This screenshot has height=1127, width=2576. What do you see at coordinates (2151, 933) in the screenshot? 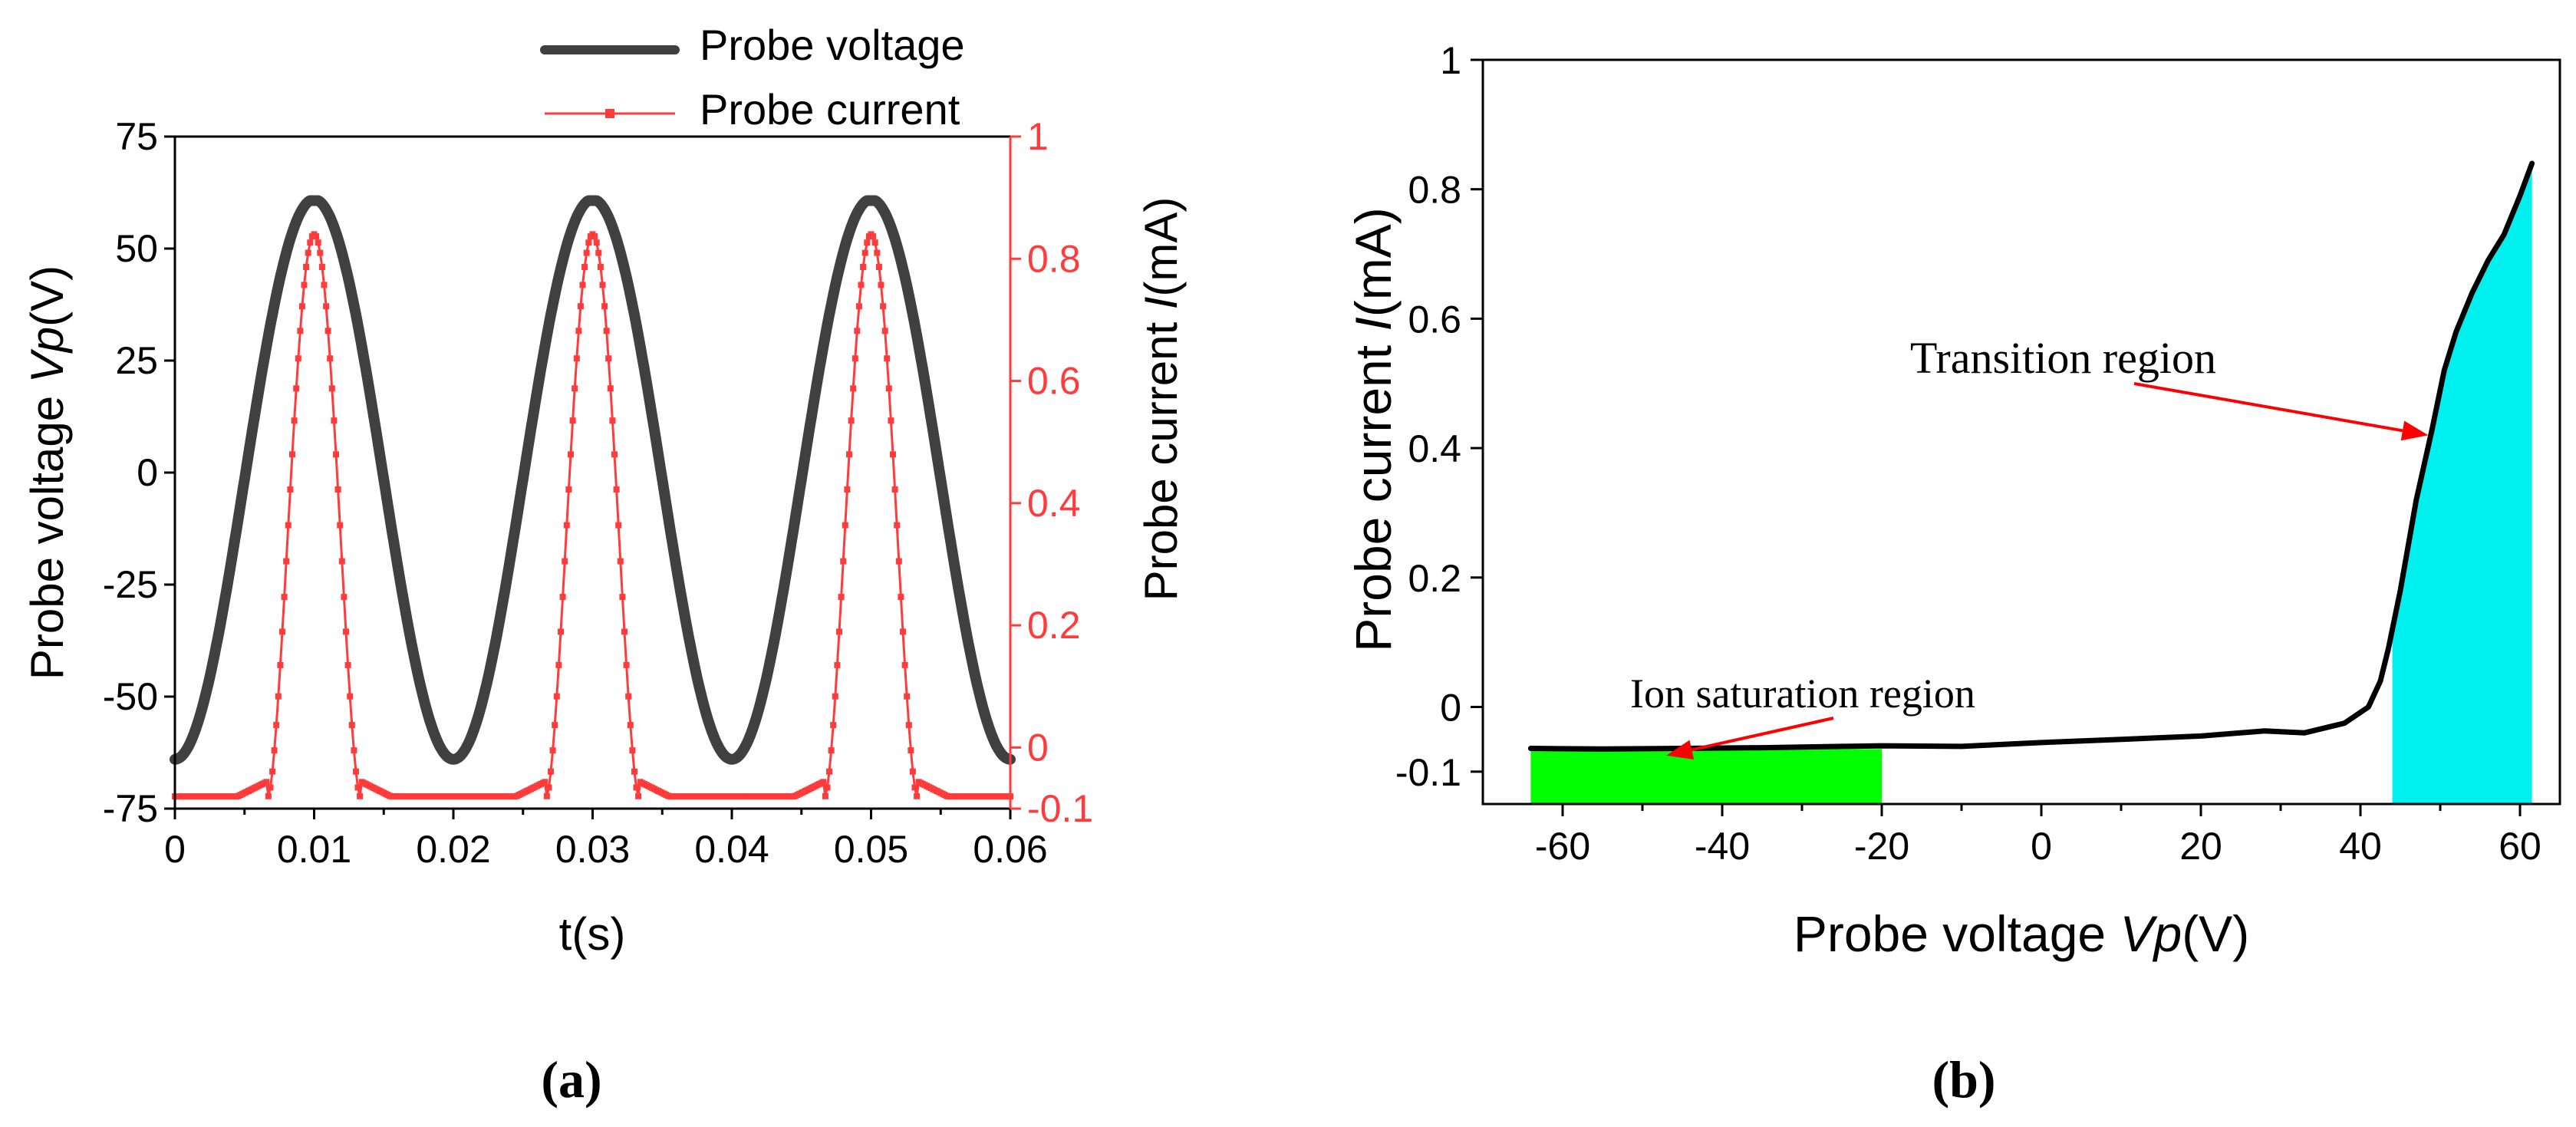
I see `x-axis-label-var: Vp` at bounding box center [2151, 933].